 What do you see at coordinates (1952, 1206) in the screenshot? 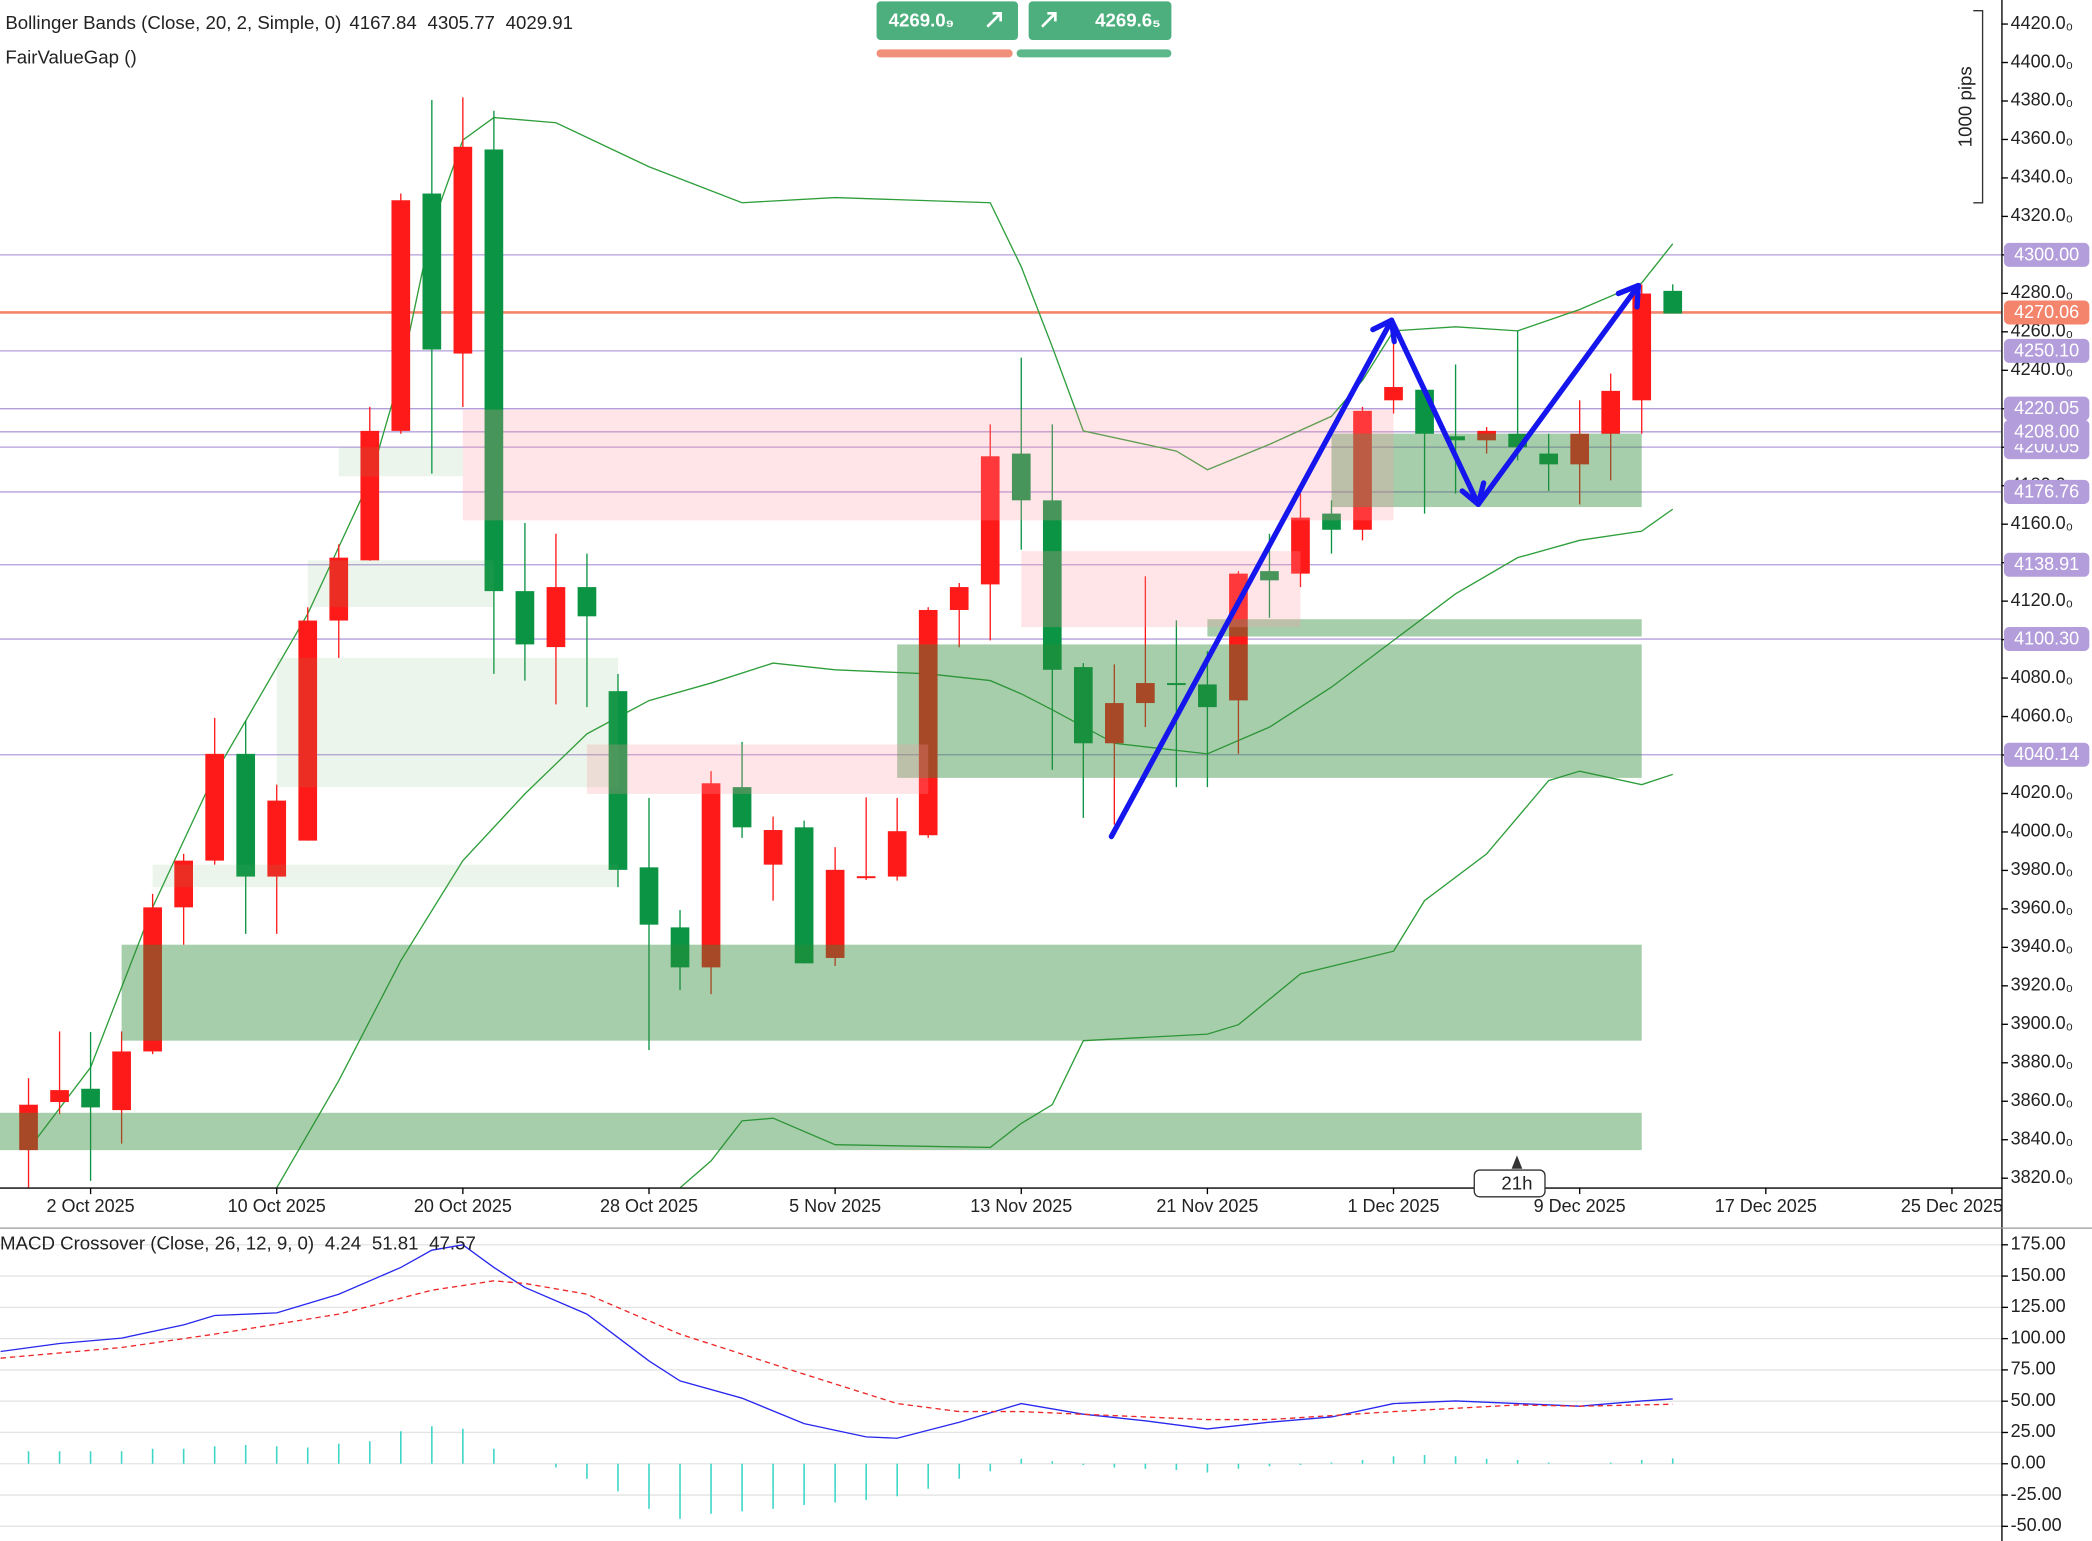
I see `x-tick-label: 25 Dec 2025` at bounding box center [1952, 1206].